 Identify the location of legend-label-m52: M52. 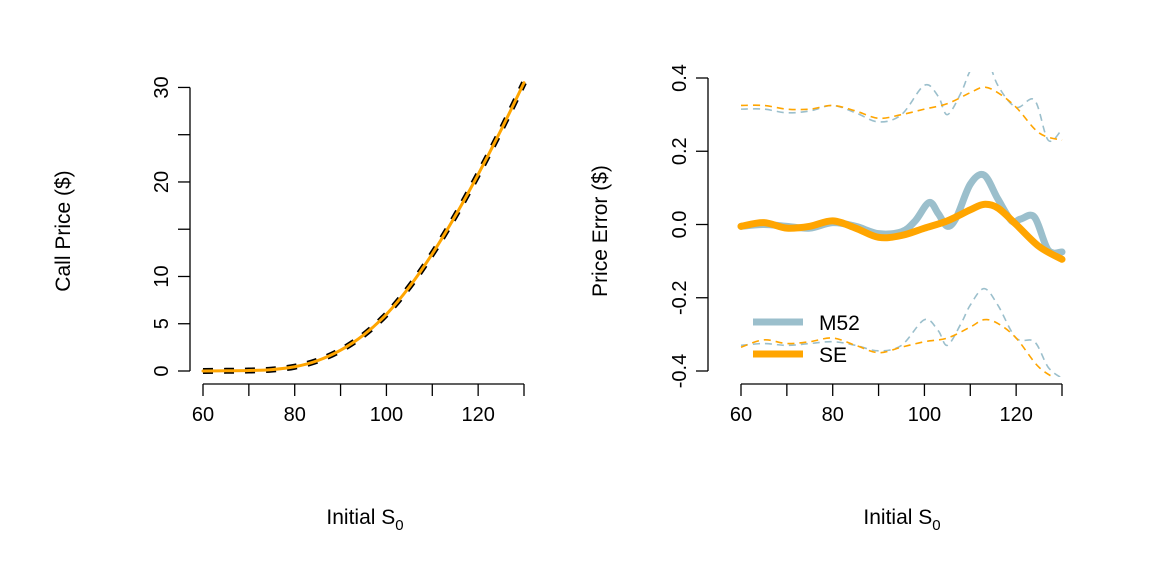
(839, 323).